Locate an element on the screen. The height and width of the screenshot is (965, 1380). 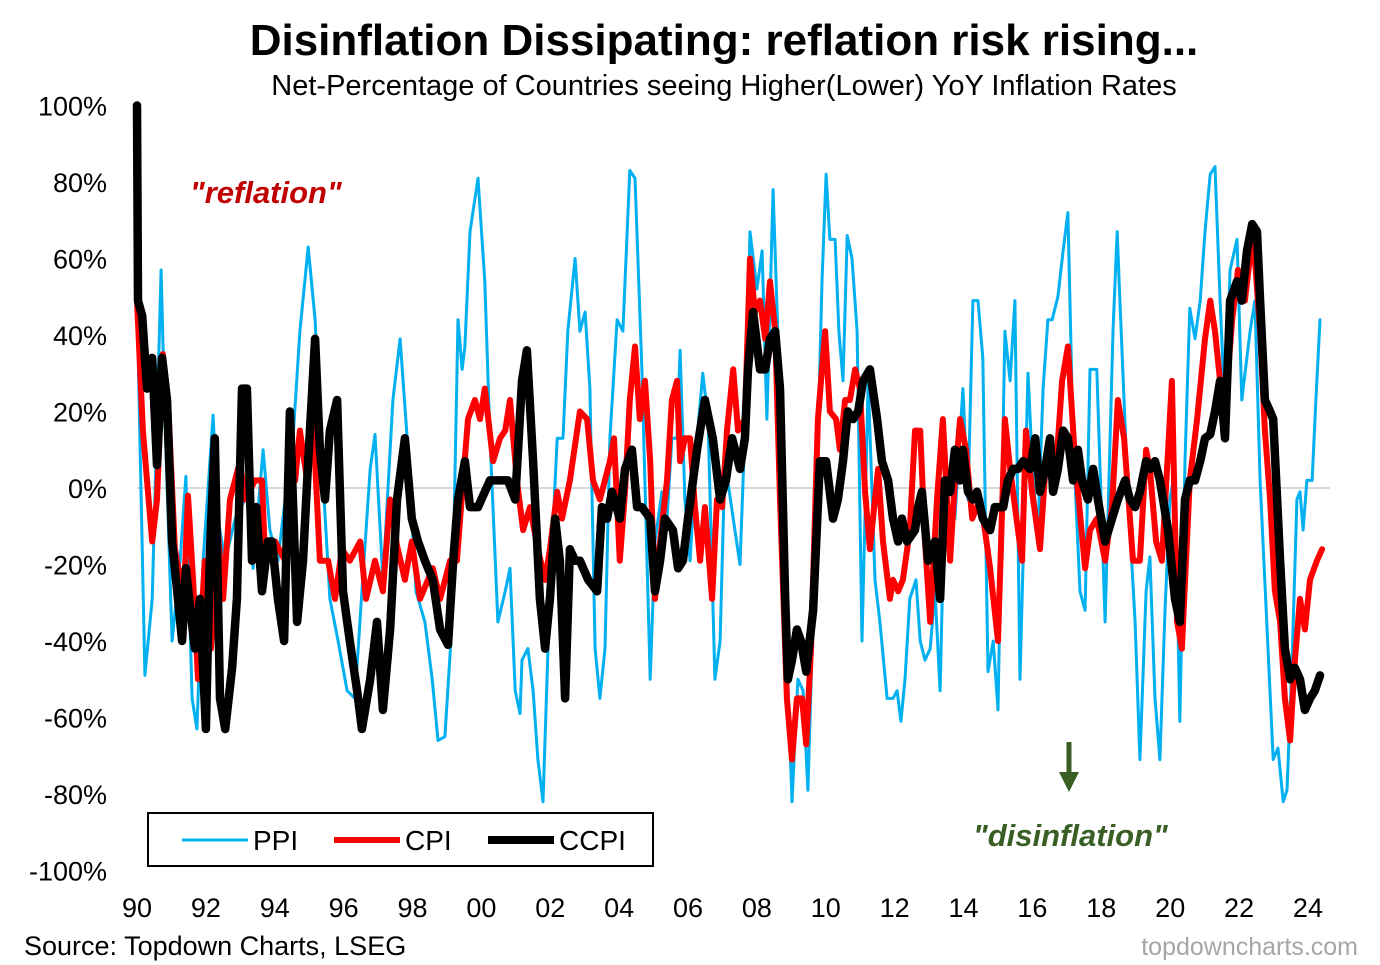
x-tick-label: 12 is located at coordinates (895, 908).